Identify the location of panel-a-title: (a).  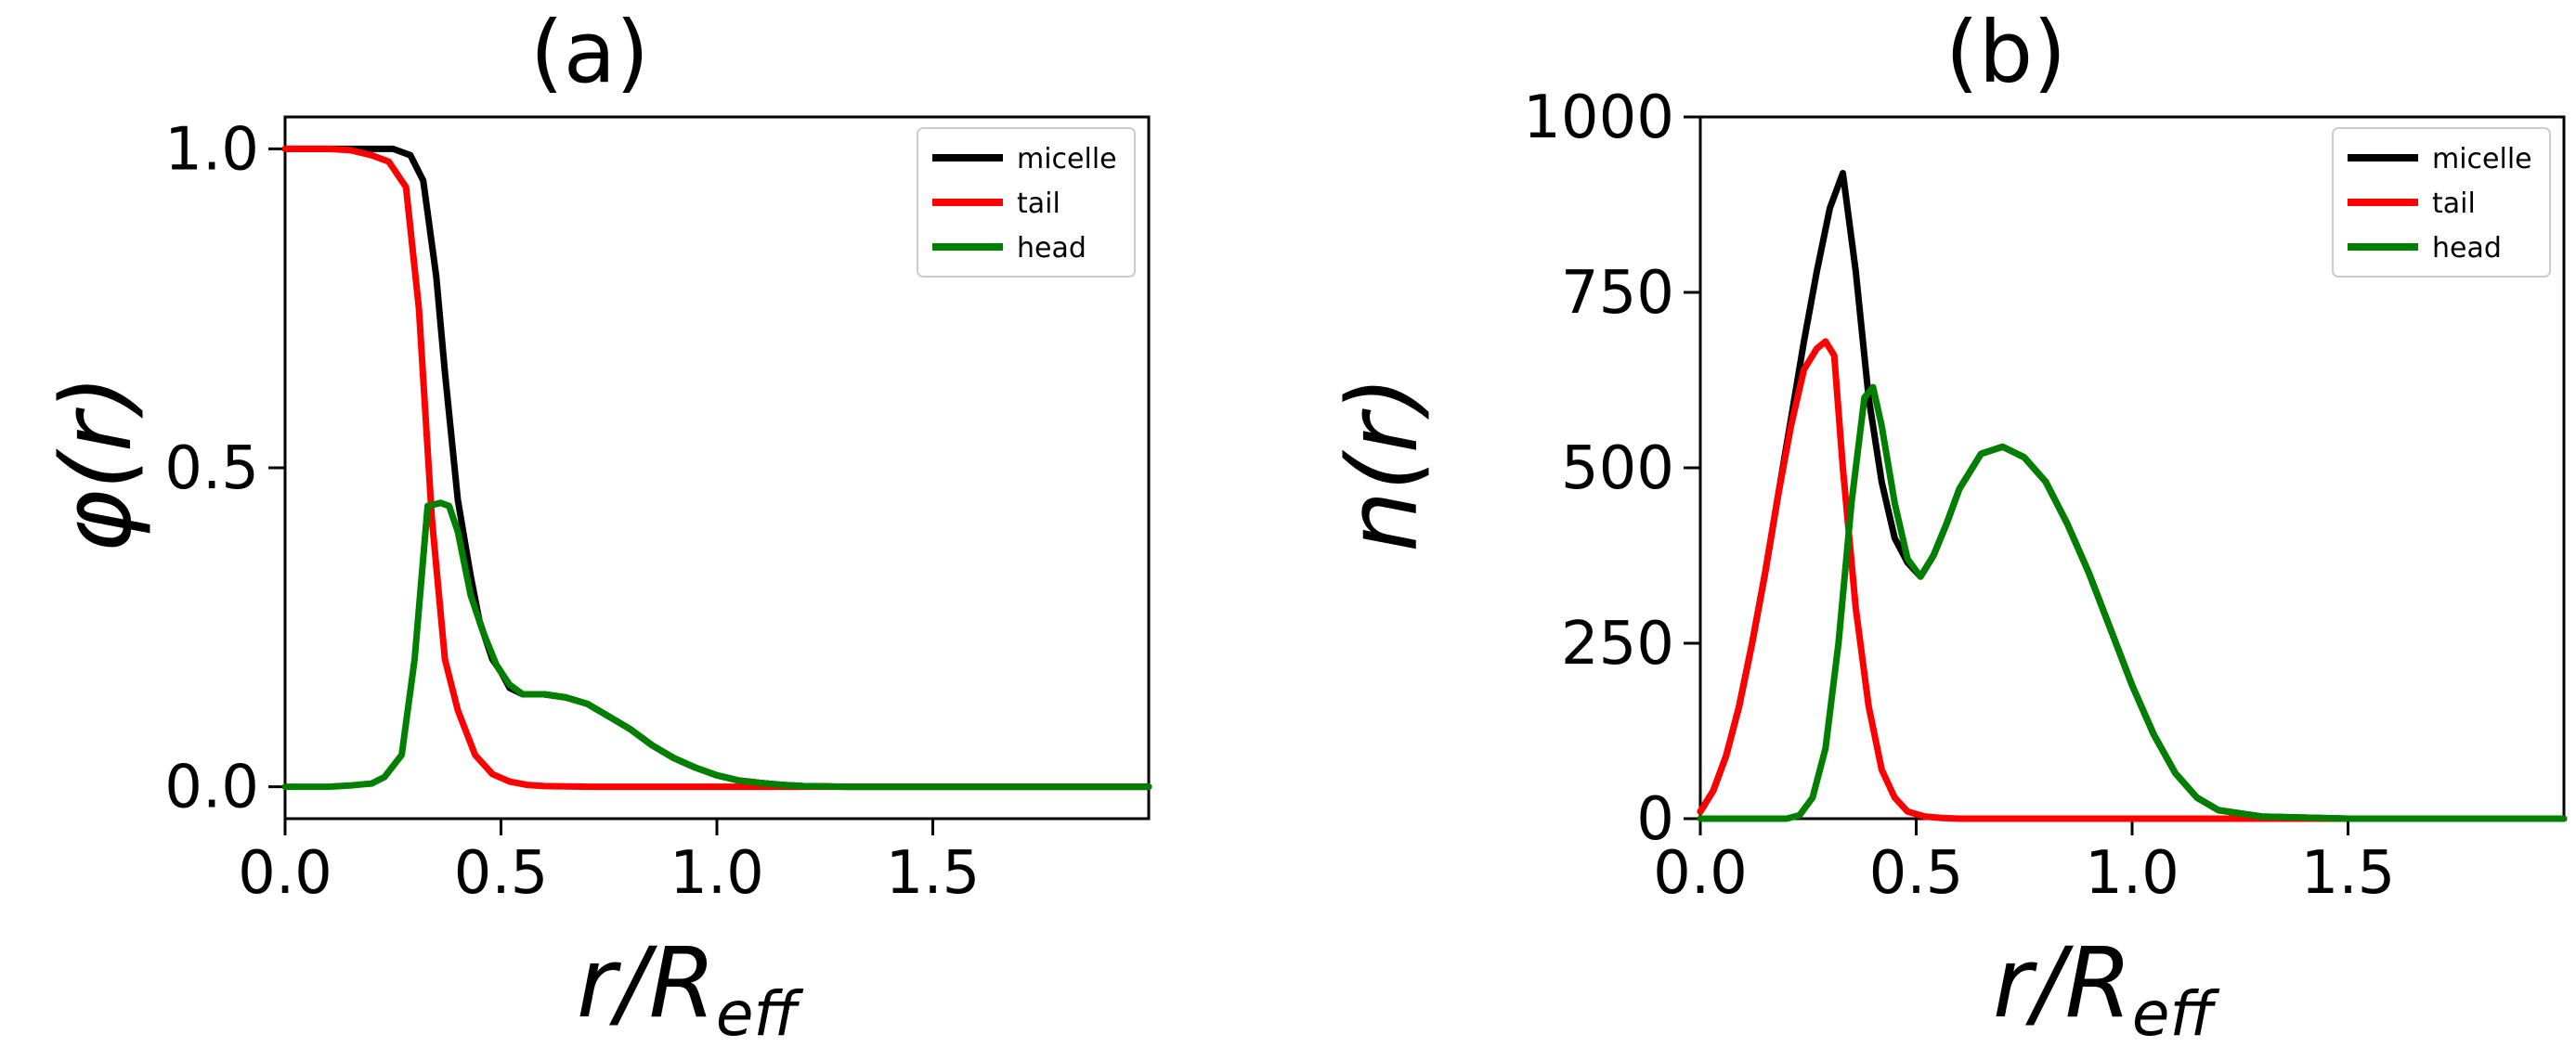
(589, 53).